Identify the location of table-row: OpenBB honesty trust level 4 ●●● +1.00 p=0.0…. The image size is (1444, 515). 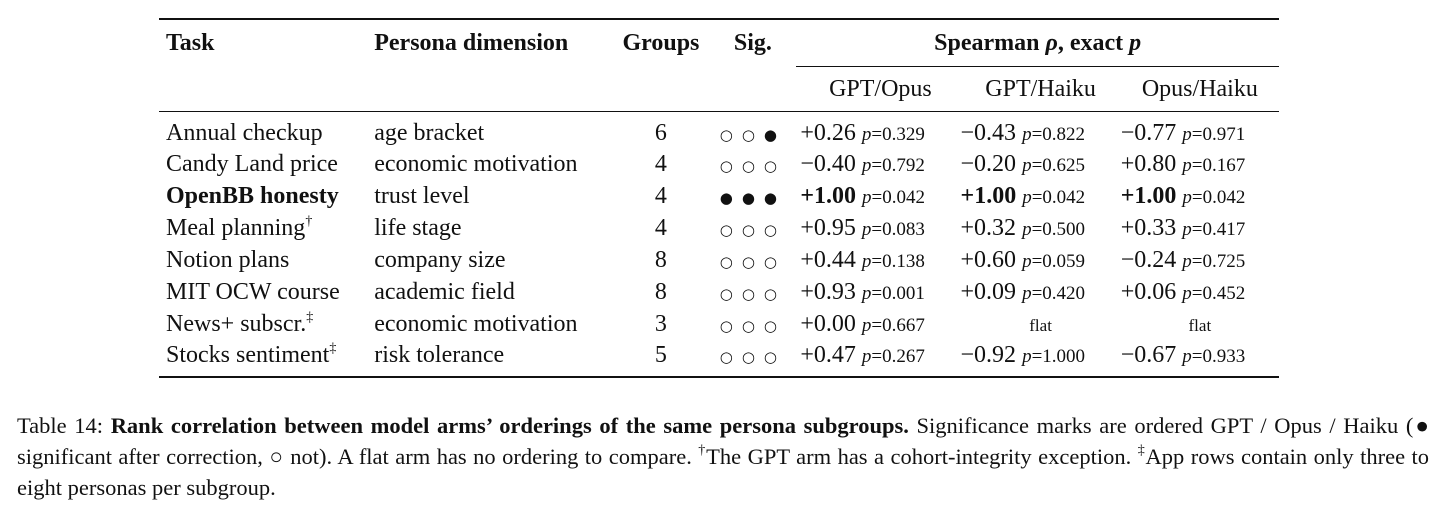
(719, 196).